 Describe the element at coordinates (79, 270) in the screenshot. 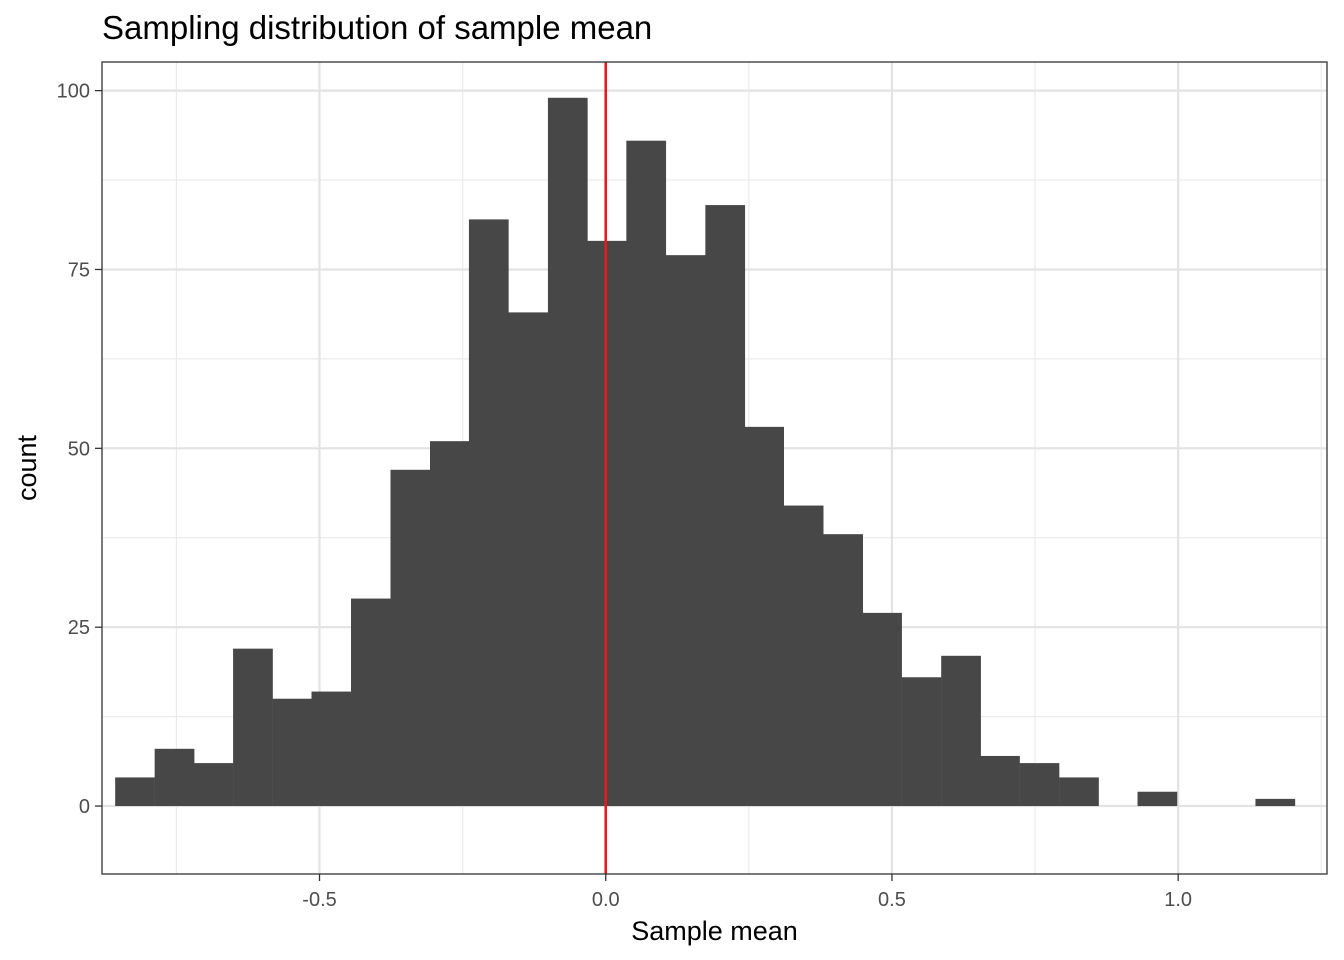

I see `y-tick-label: 75` at that location.